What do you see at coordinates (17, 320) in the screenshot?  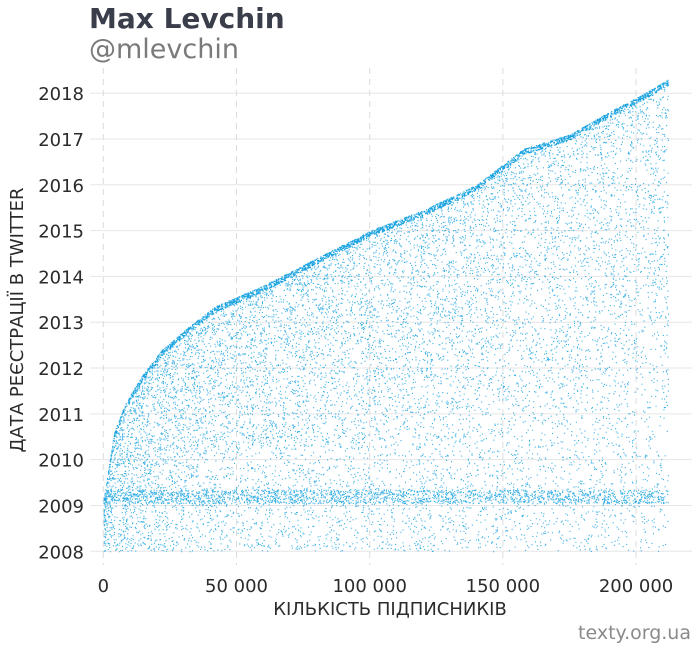 I see `y-axis-label: ДАТА РЕЄСТРАЦІЇ В TWITTER` at bounding box center [17, 320].